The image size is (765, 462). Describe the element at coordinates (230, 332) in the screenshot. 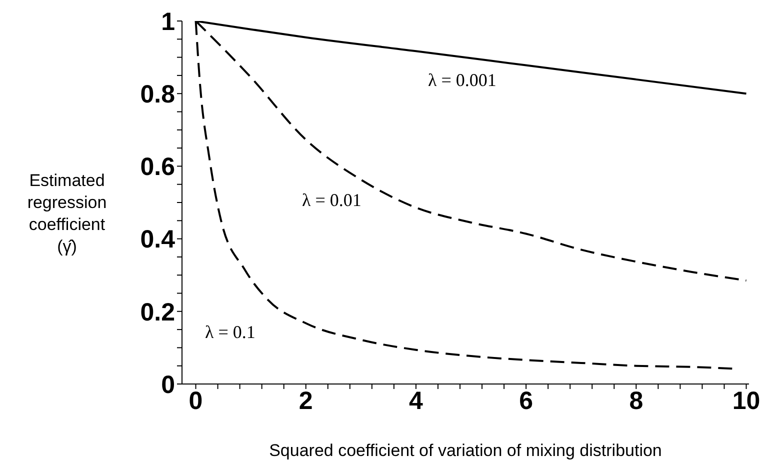

I see `annotation: λ = 0.1` at that location.